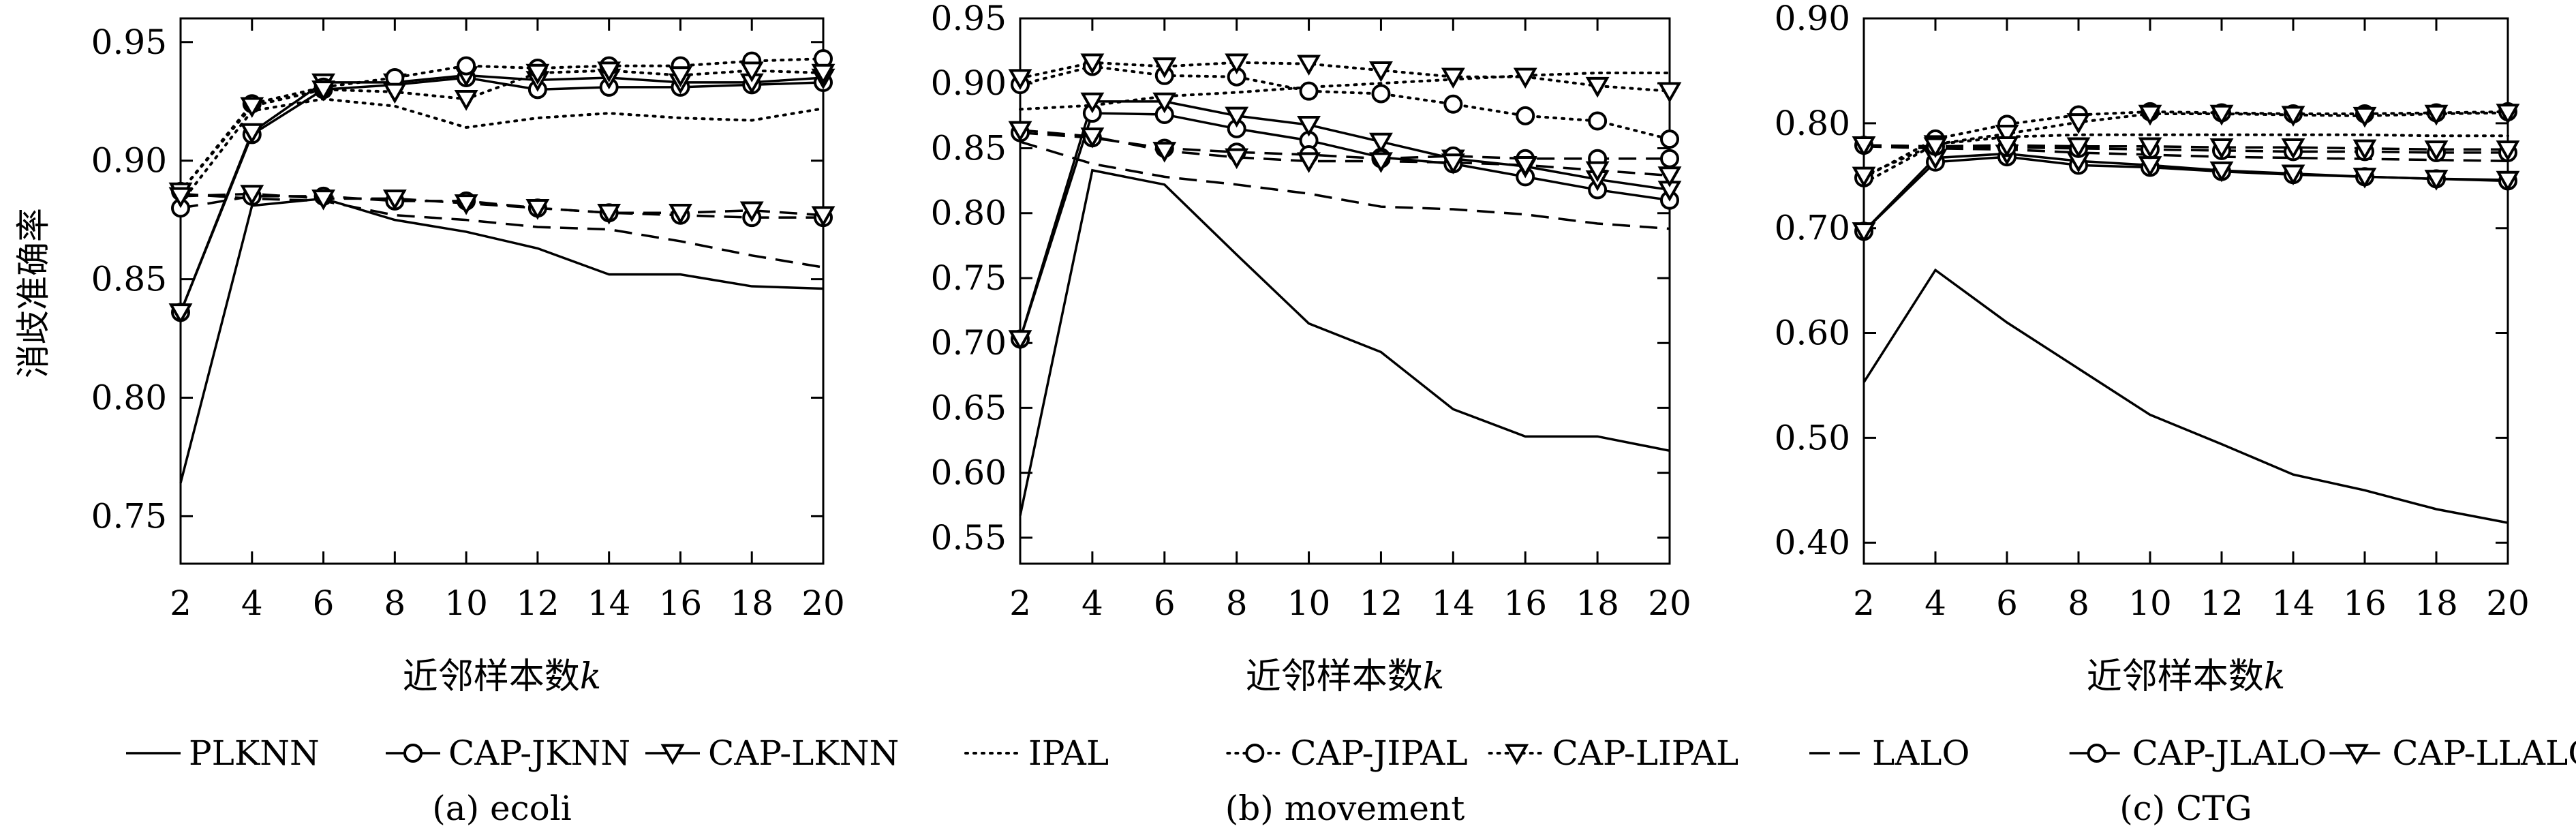 The image size is (2576, 837). What do you see at coordinates (129, 161) in the screenshot?
I see `y-tick-label: 0.90` at bounding box center [129, 161].